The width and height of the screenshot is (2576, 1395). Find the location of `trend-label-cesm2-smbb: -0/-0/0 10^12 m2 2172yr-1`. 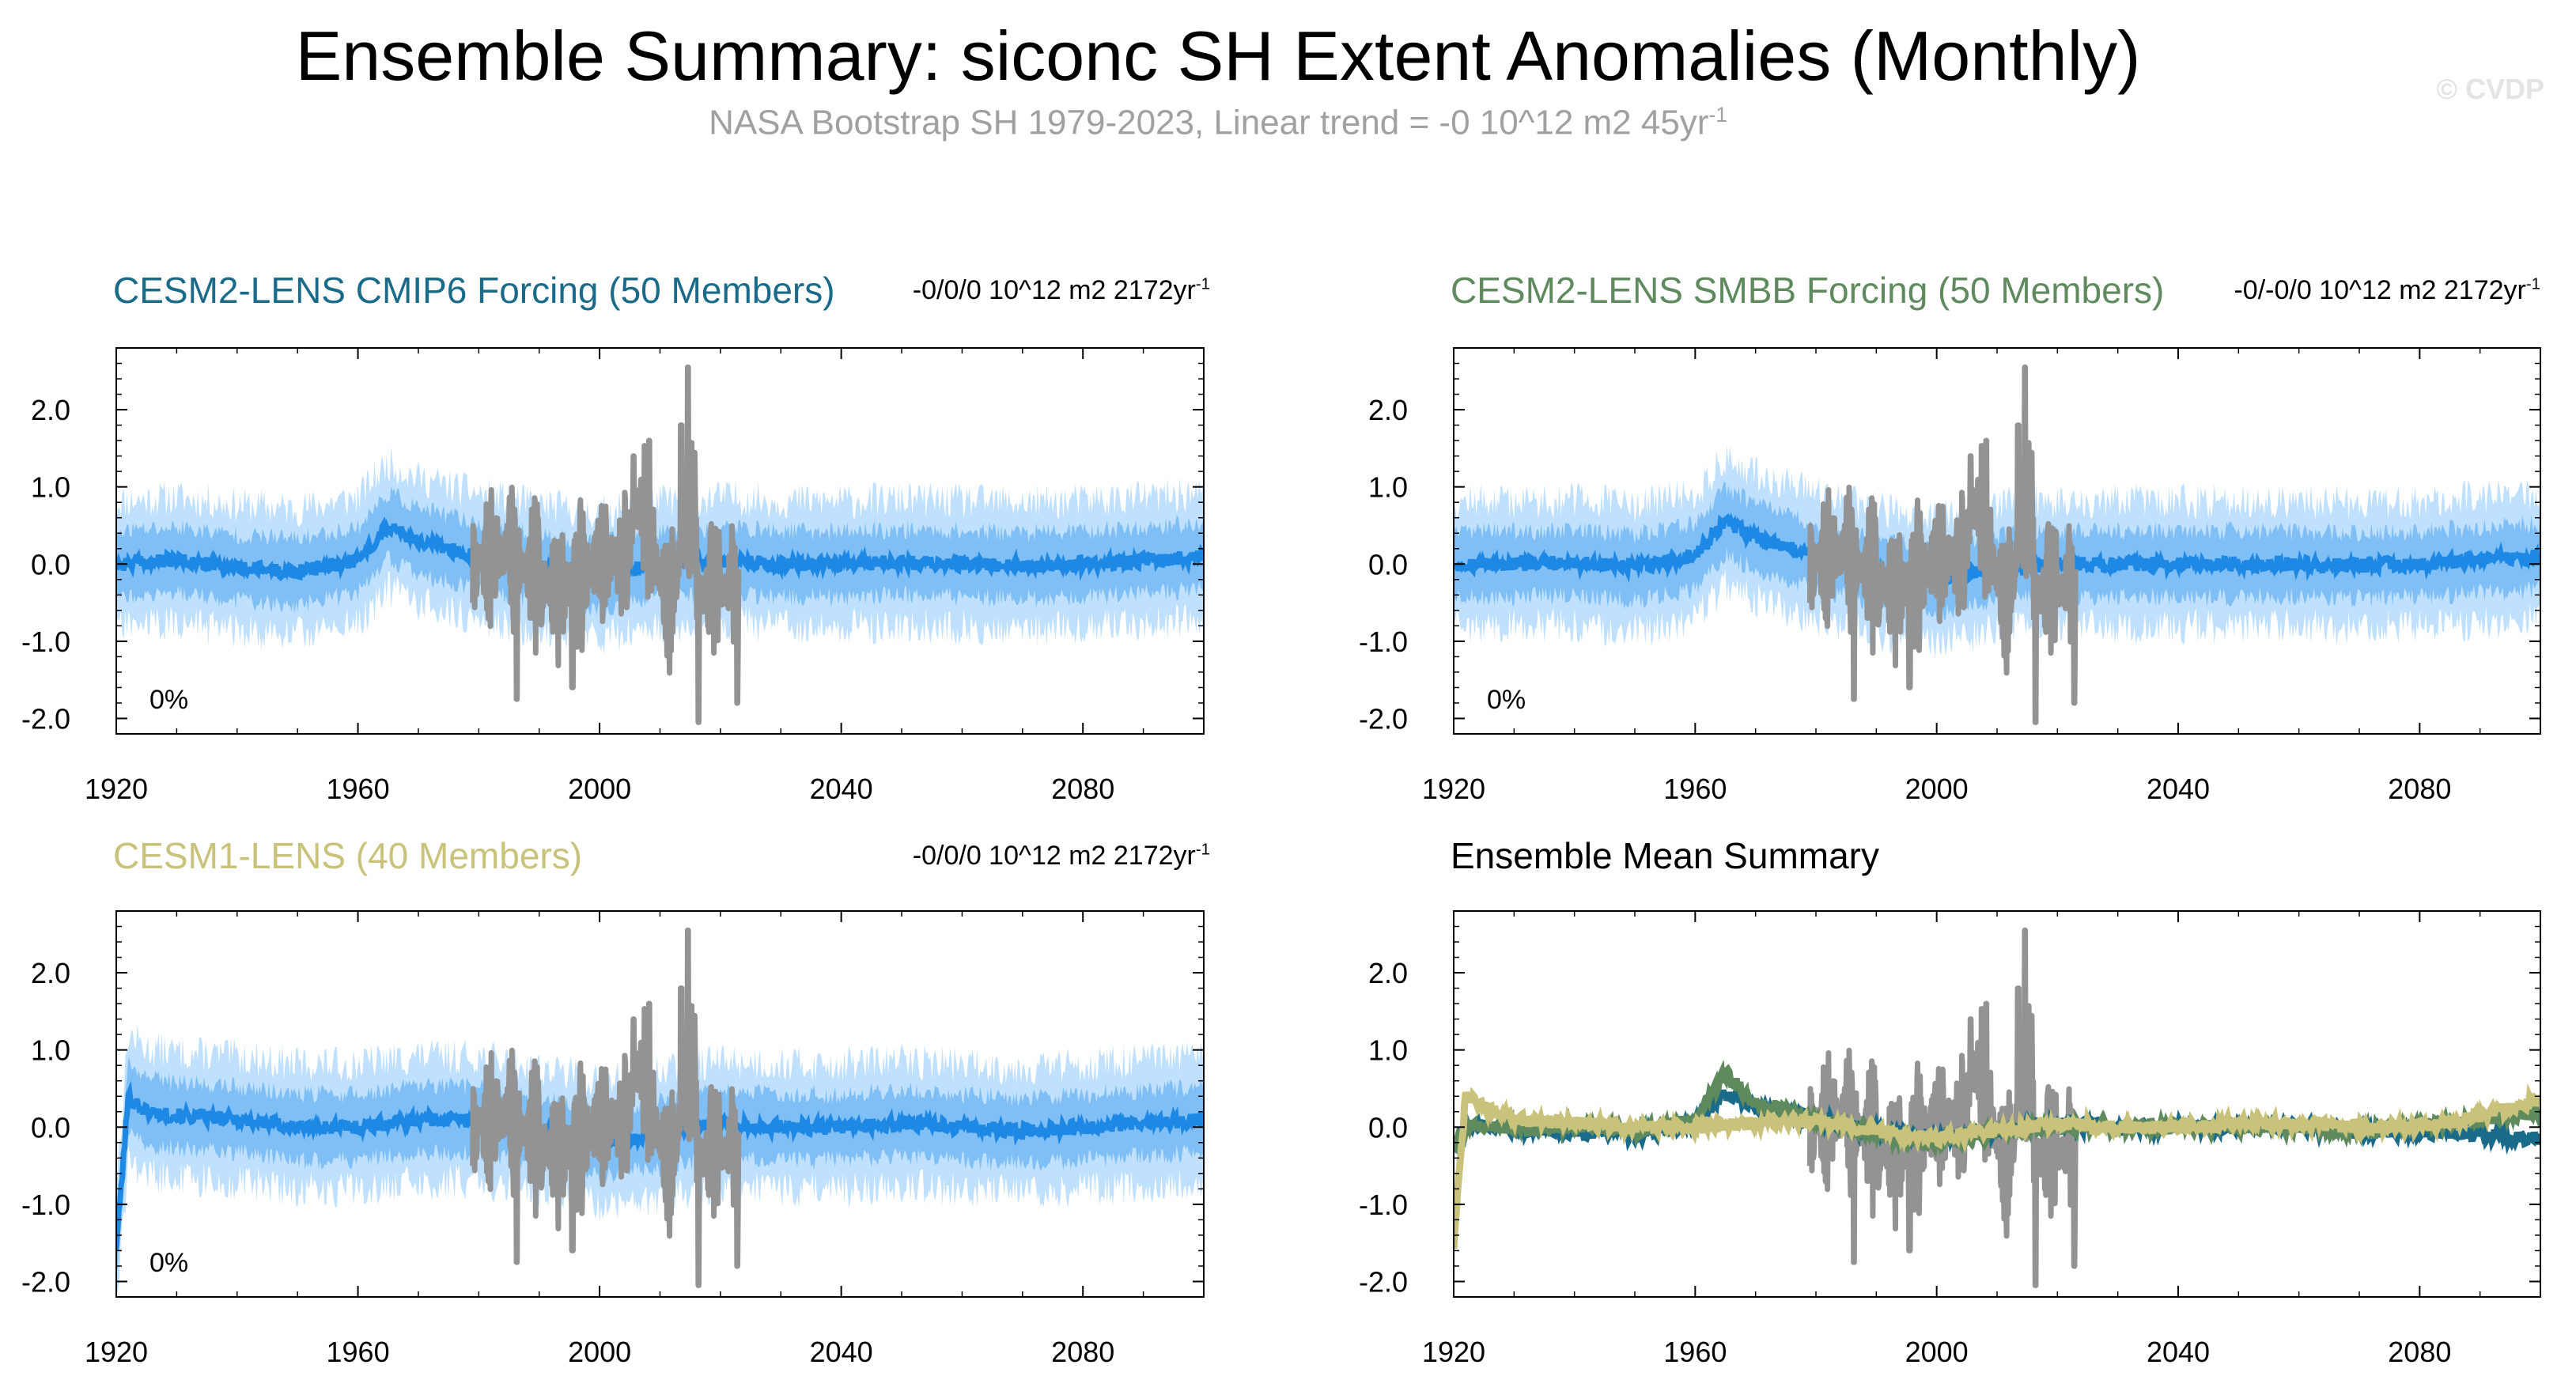

trend-label-cesm2-smbb: -0/-0/0 10^12 m2 2172yr-1 is located at coordinates (2387, 290).